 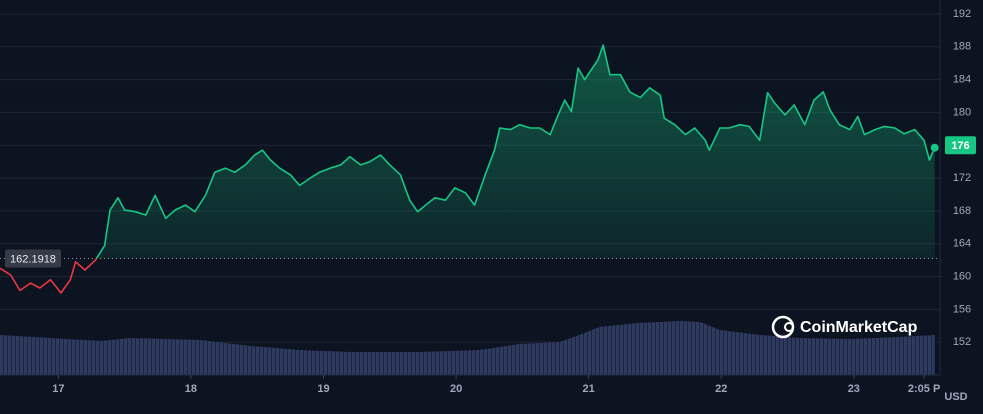 I want to click on watermark-text: CoinMarketCap, so click(x=859, y=327).